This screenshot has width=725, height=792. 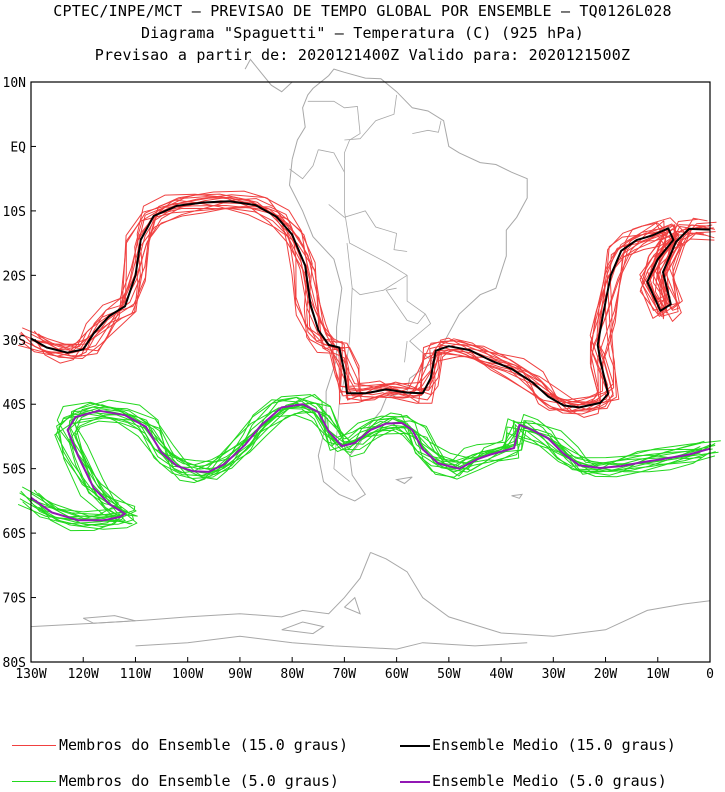 I want to click on ensemble-mean-line, so click(x=370, y=462).